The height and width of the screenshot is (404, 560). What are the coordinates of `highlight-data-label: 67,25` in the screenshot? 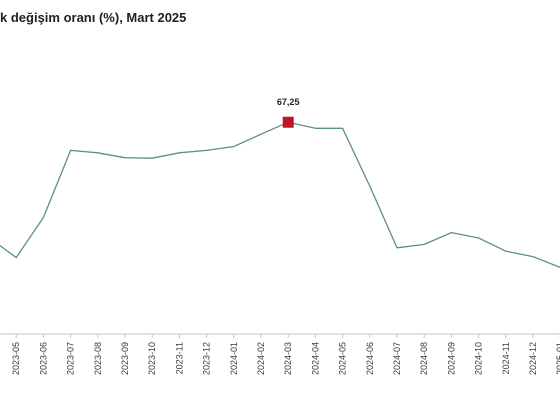 It's located at (288, 102).